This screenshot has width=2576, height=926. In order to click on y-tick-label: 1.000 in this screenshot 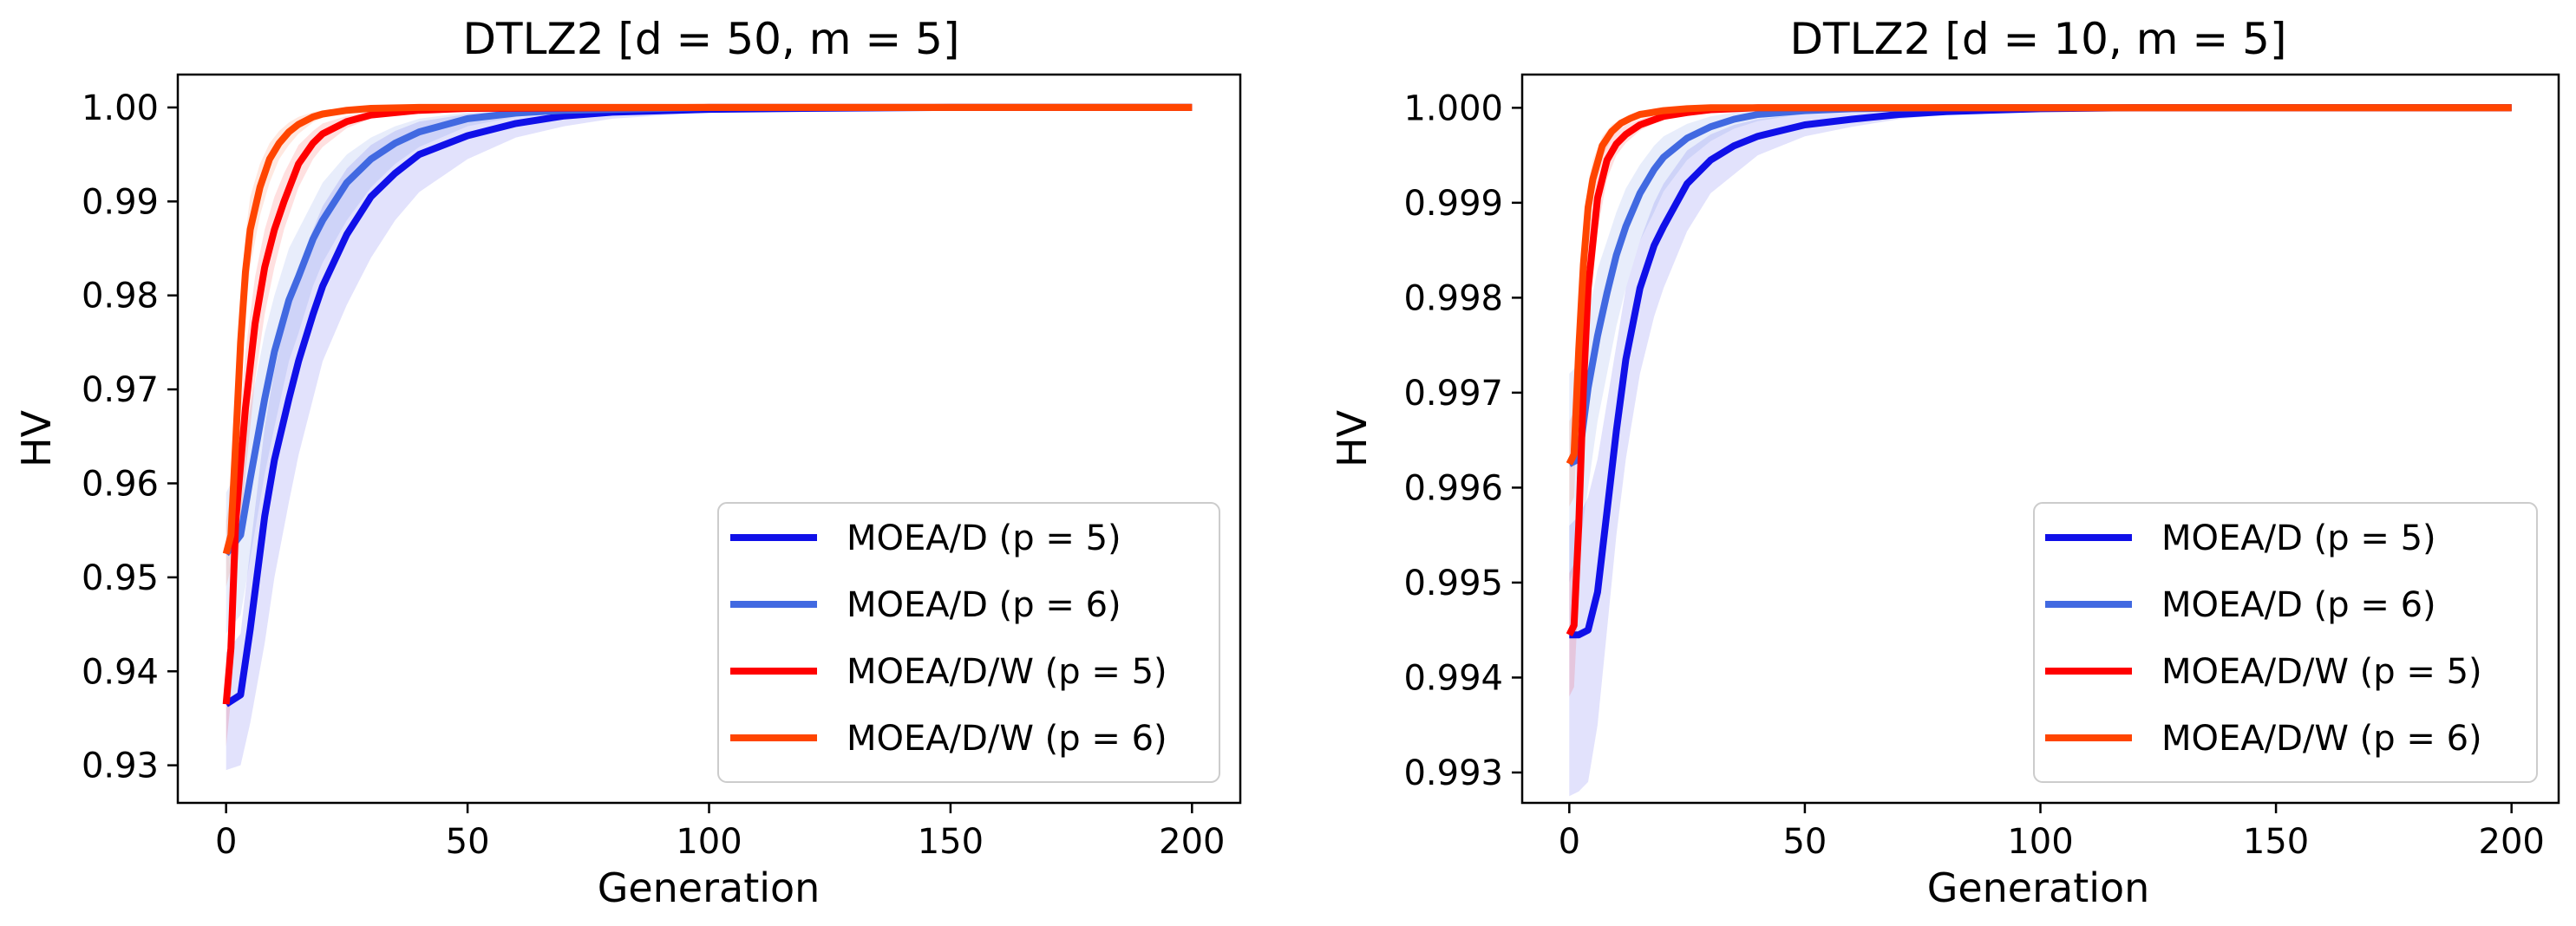, I will do `click(1453, 108)`.